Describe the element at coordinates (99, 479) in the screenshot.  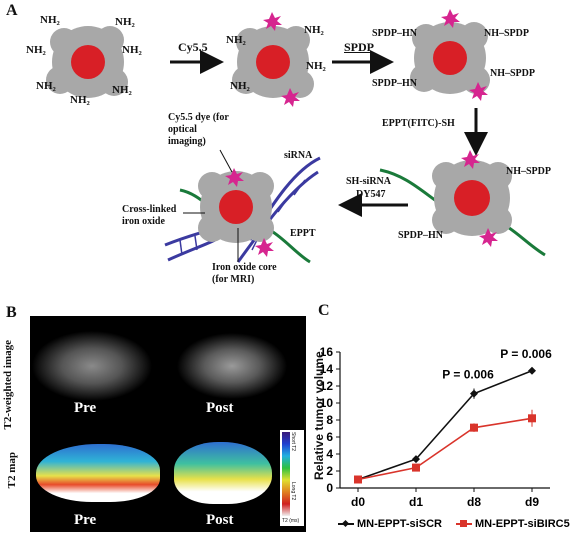
I see `t2-map-pre` at that location.